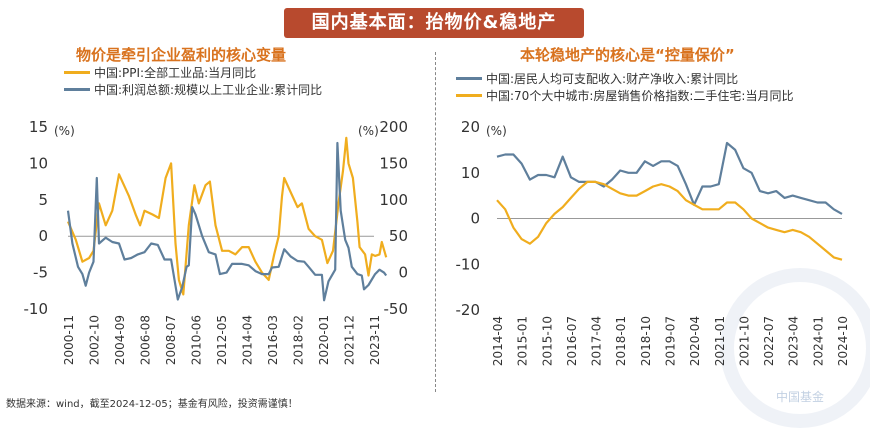 The height and width of the screenshot is (428, 870). Describe the element at coordinates (434, 23) in the screenshot. I see `page-title: 国内基本面：抬物价&稳地产` at that location.